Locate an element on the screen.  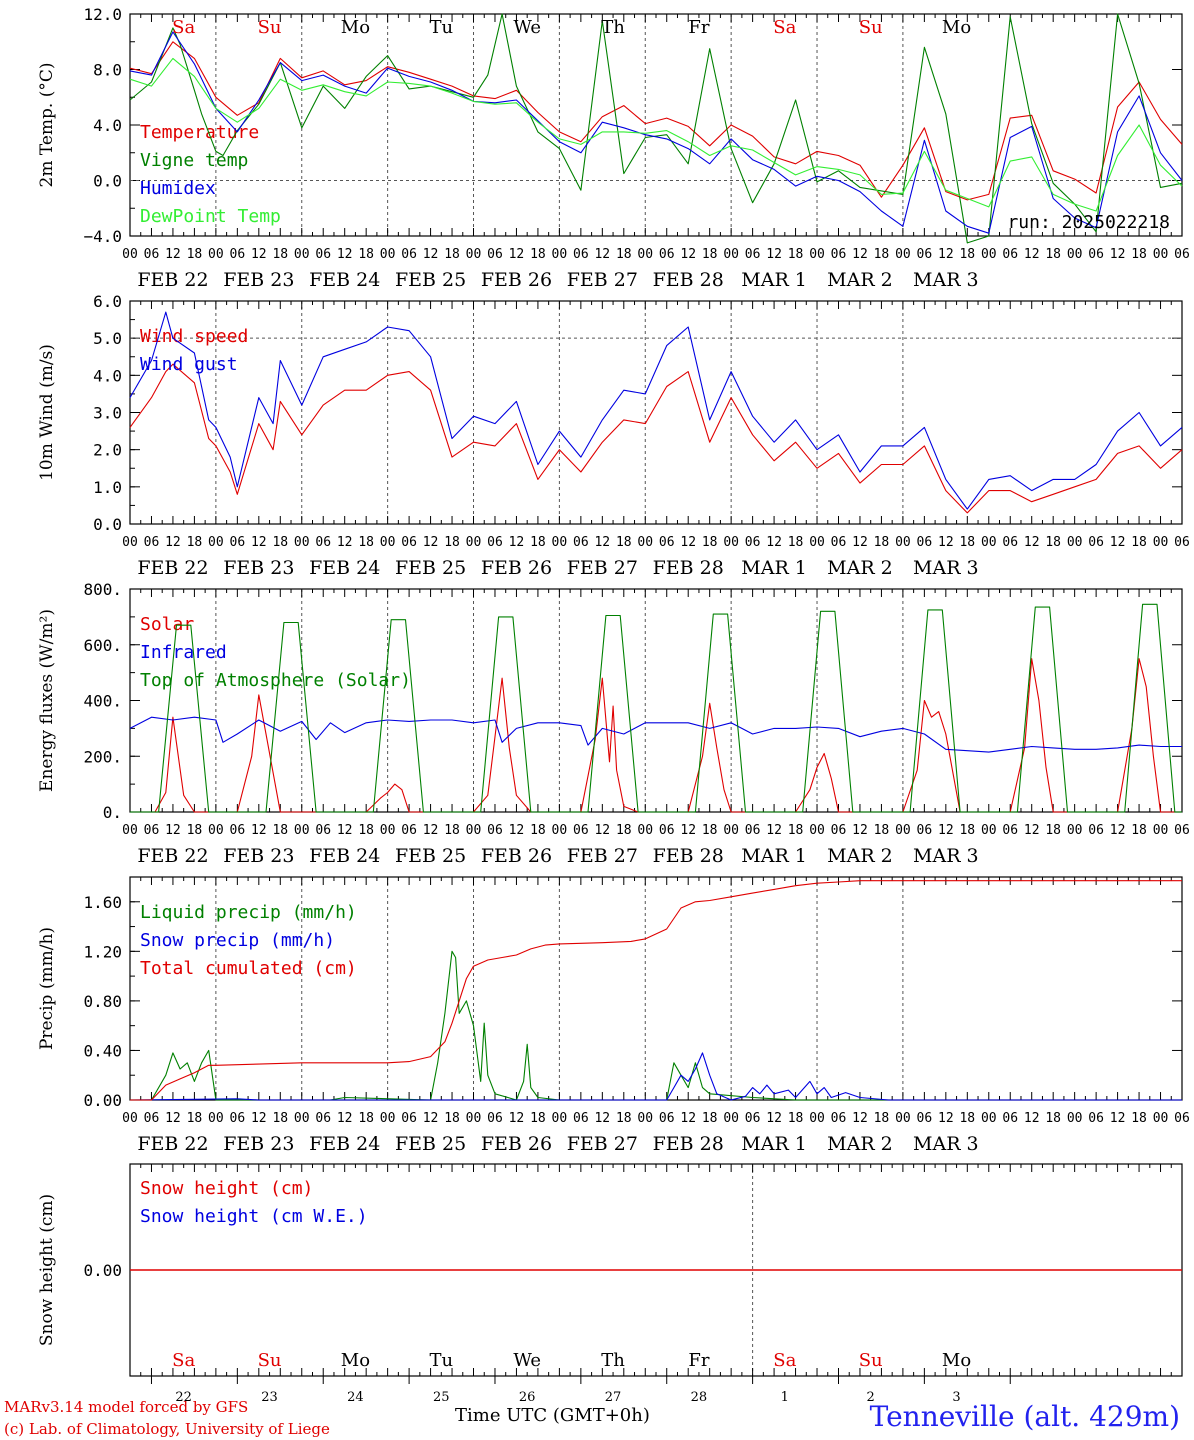
series-line-liquid-precip-mm-h- is located at coordinates (656, 1025).